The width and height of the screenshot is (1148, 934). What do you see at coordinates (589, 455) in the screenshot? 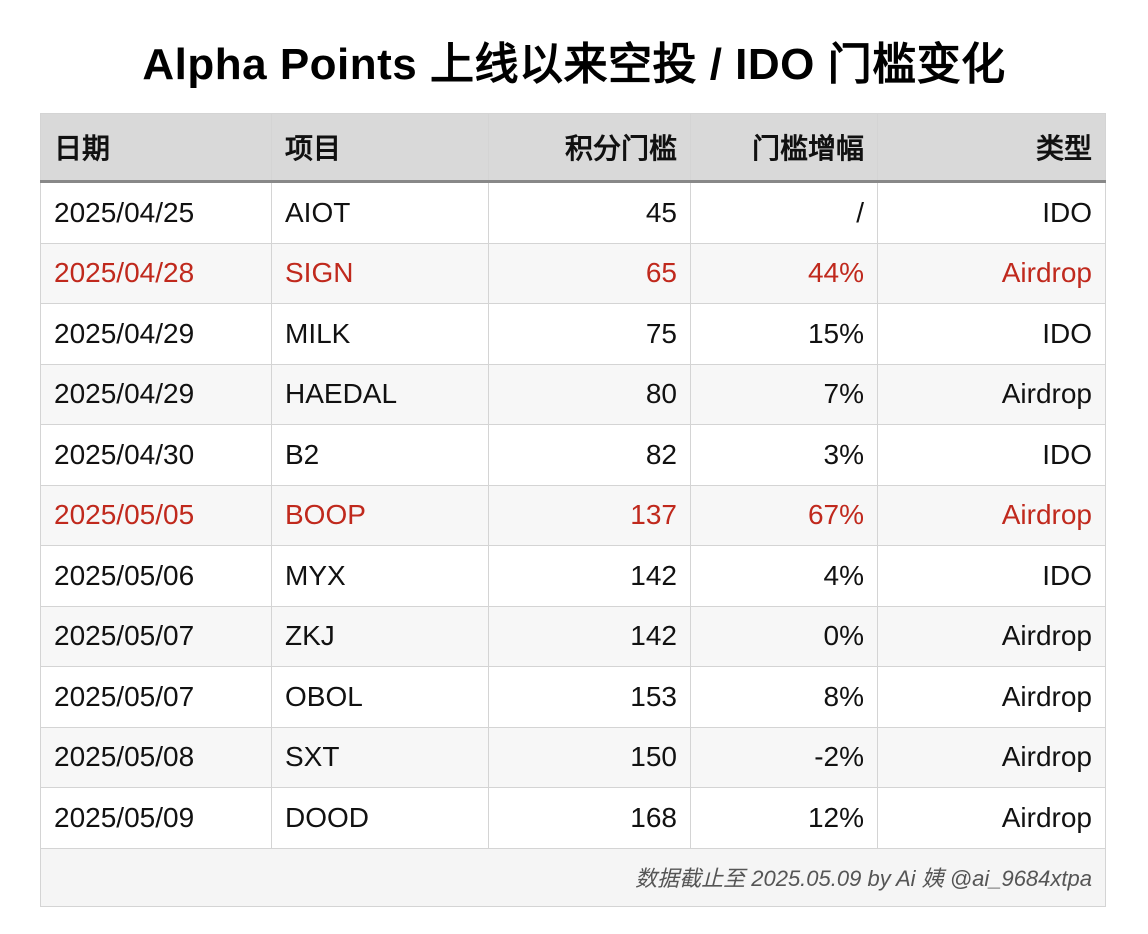
I see `cell-points: 82` at bounding box center [589, 455].